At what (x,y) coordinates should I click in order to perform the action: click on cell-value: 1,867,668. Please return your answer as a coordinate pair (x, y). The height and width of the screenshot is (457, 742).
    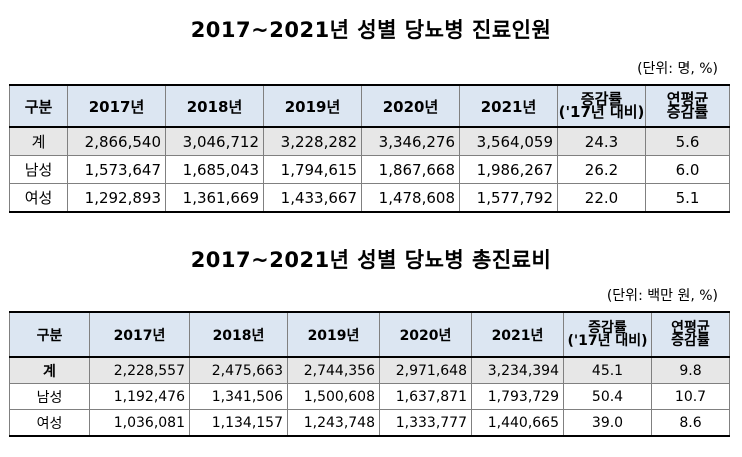
    Looking at the image, I should click on (410, 169).